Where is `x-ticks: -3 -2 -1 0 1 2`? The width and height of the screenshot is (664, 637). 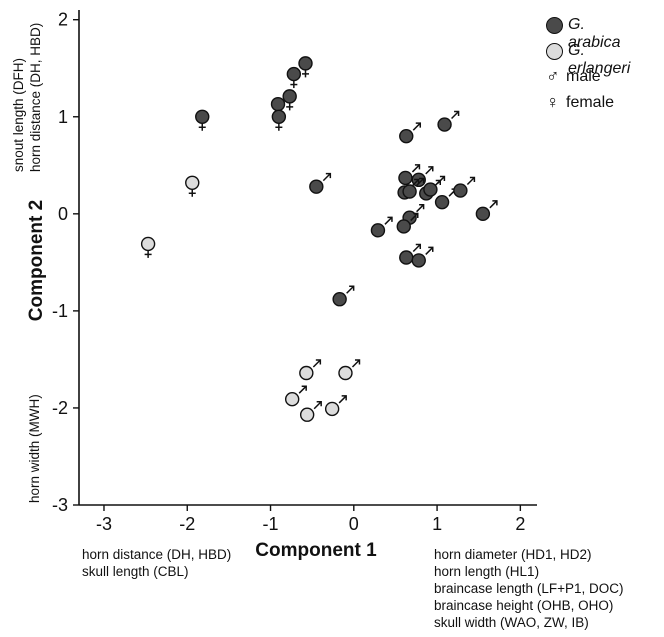 x-ticks: -3 -2 -1 0 1 2 is located at coordinates (310, 519).